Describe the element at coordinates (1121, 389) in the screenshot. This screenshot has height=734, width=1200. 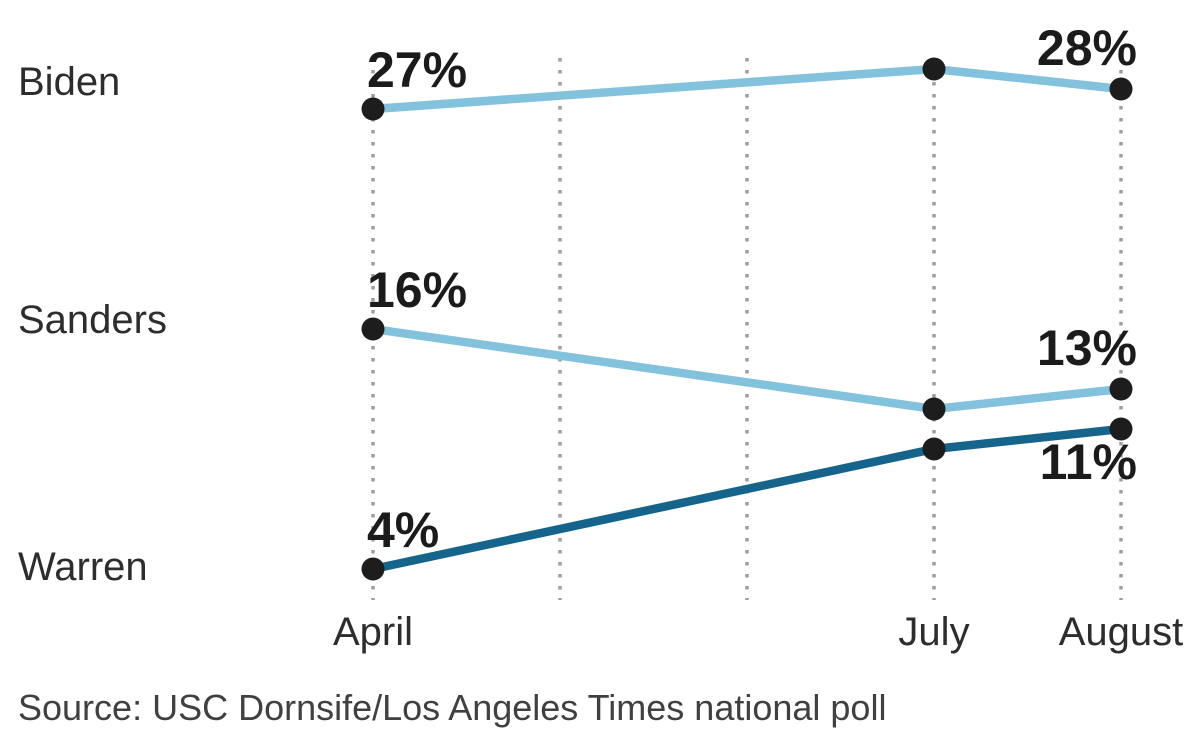
I see `data-point-sanders-august` at that location.